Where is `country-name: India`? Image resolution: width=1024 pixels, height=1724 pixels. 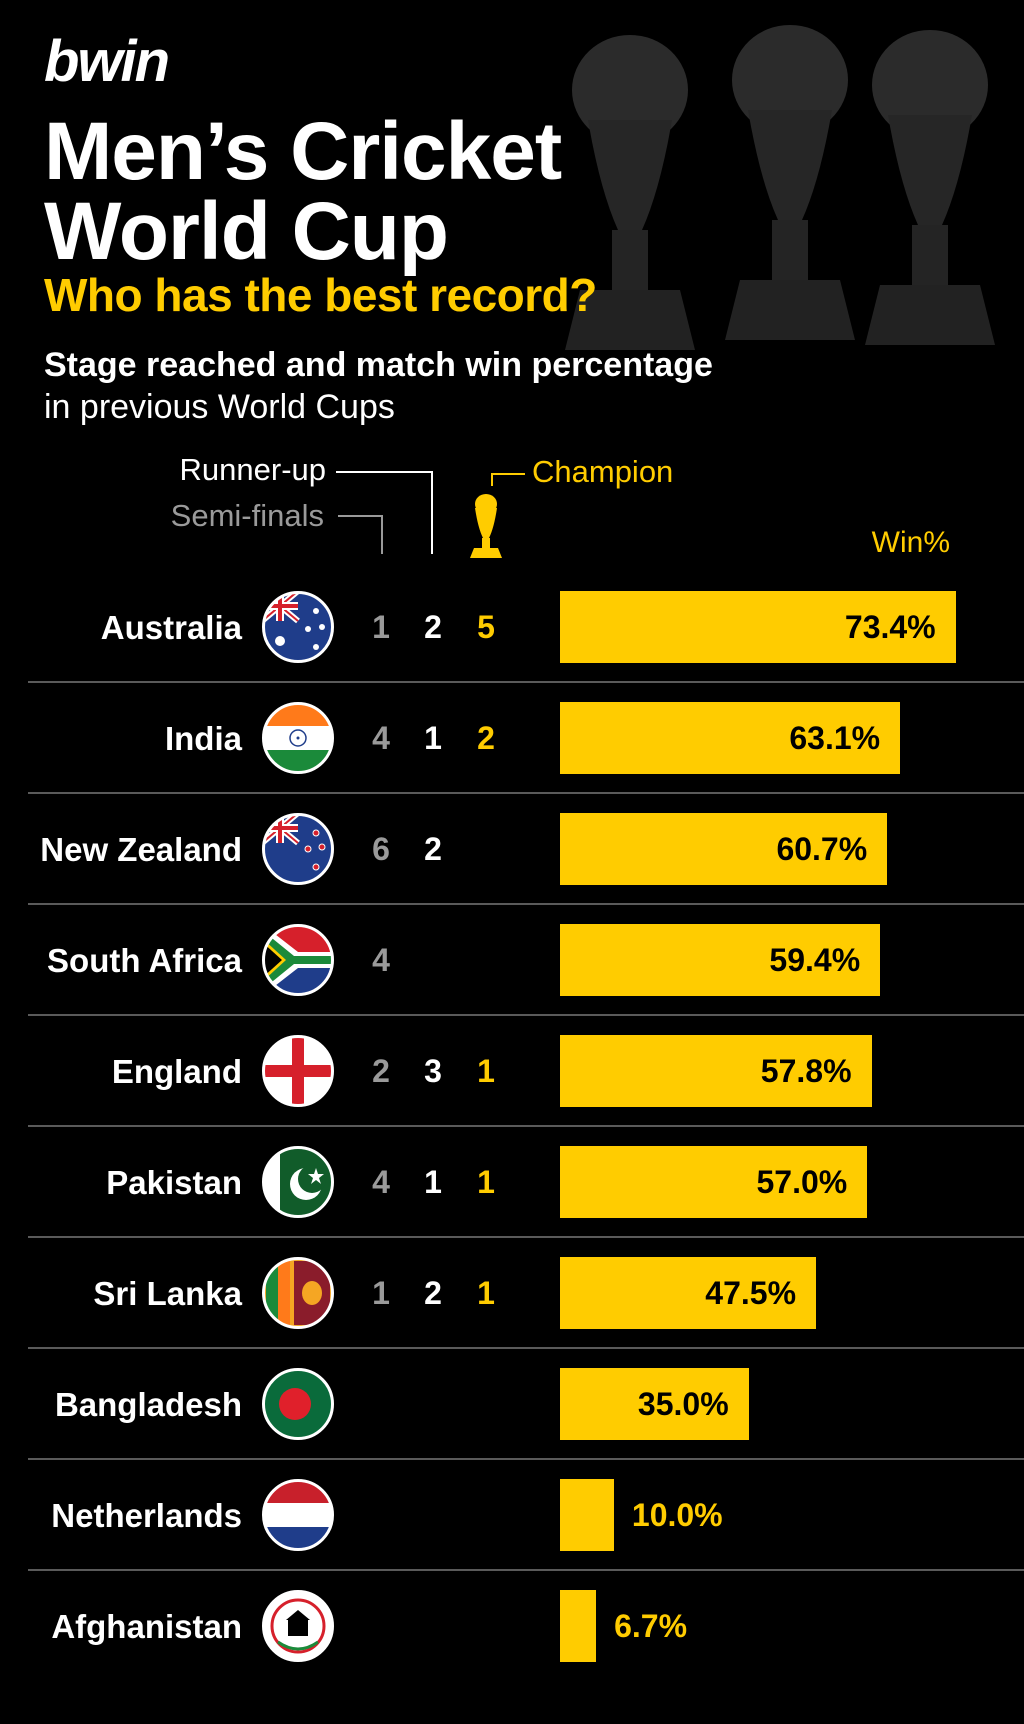
country-name: India is located at coordinates (203, 738).